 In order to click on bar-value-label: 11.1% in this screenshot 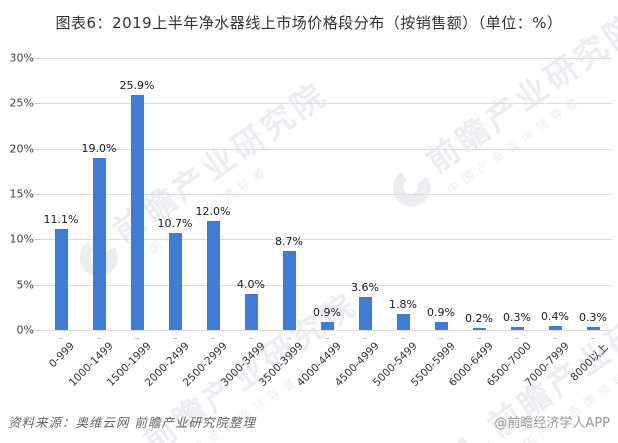, I will do `click(61, 220)`.